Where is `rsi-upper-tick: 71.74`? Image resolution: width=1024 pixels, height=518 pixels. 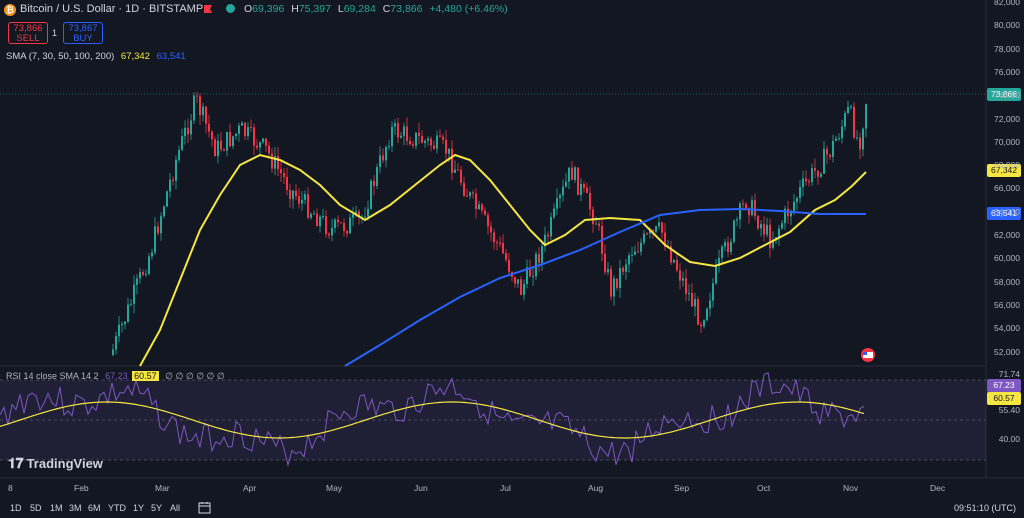 rsi-upper-tick: 71.74 is located at coordinates (1009, 374).